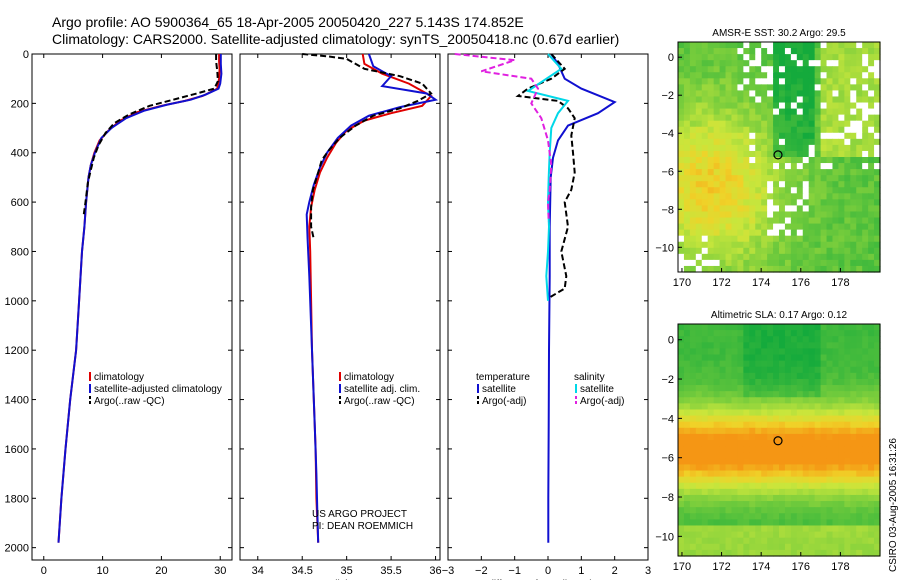 The height and width of the screenshot is (580, 900). I want to click on sst-map-ytick-label: −4, so click(667, 134).